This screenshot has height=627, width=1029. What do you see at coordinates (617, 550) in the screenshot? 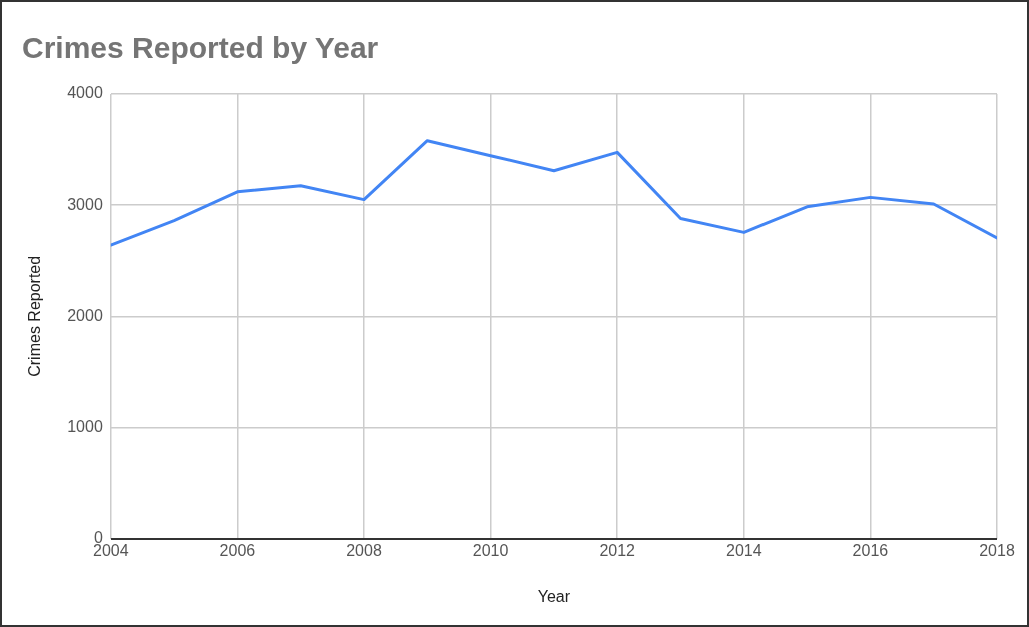
I see `x-tick-label: 2012` at bounding box center [617, 550].